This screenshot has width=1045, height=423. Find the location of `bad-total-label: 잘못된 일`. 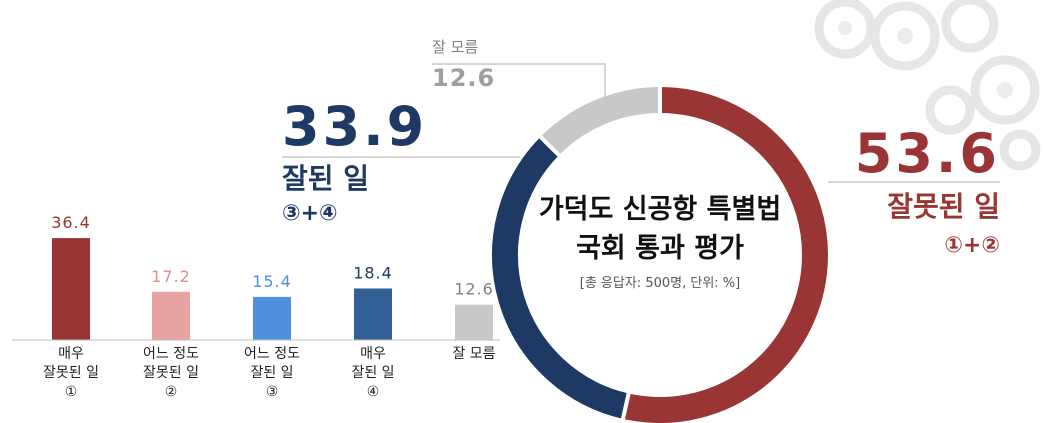

bad-total-label: 잘못된 일 is located at coordinates (943, 206).